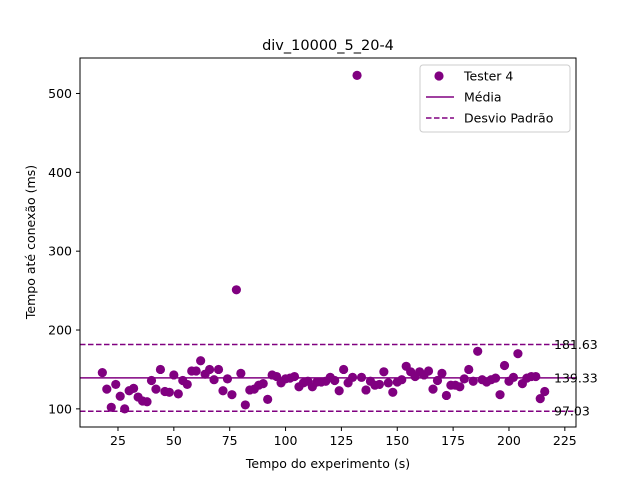 This screenshot has width=640, height=480. I want to click on legend-label: Tester 4, so click(488, 76).